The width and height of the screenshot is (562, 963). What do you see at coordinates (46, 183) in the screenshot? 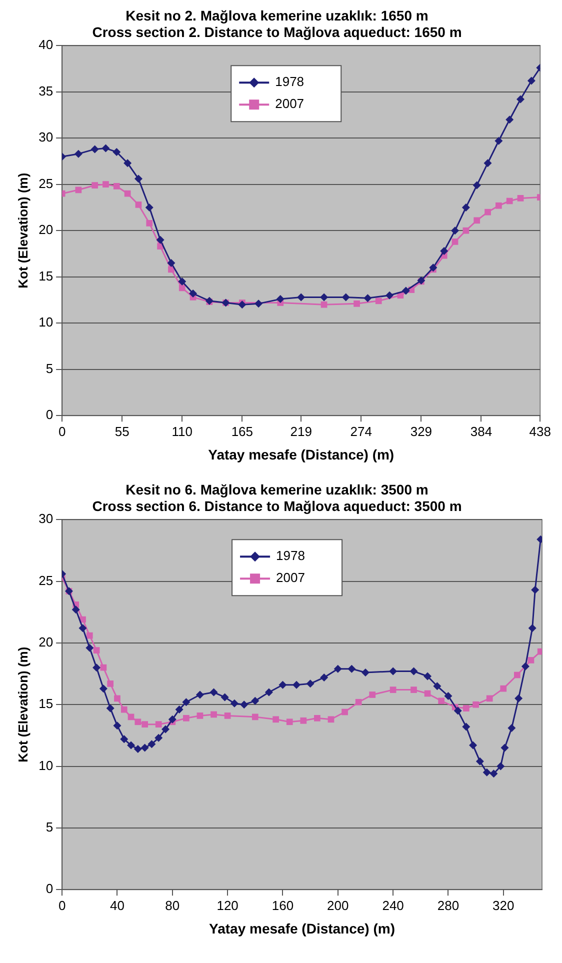
I see `y-tick-label: 25` at bounding box center [46, 183].